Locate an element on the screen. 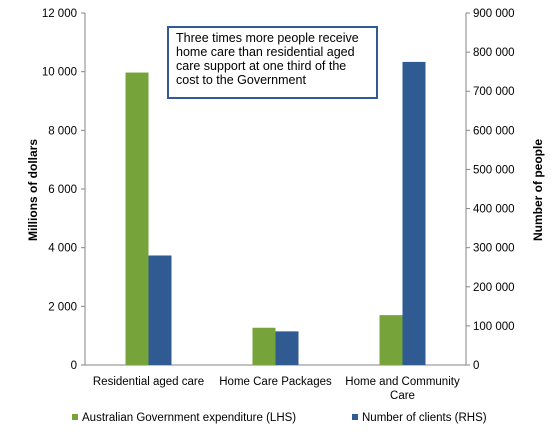 This screenshot has width=560, height=443. right-tick-label: 200 000 is located at coordinates (494, 288).